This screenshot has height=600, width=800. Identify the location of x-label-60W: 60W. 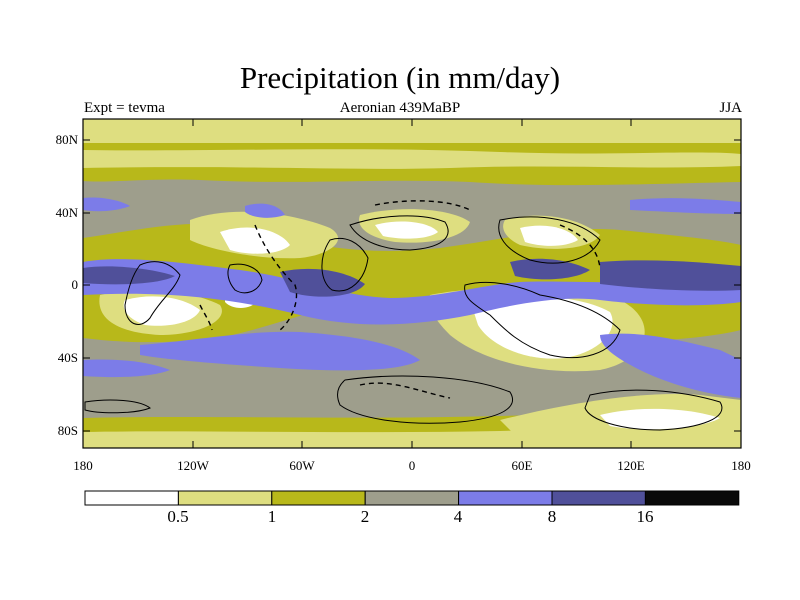
(302, 465).